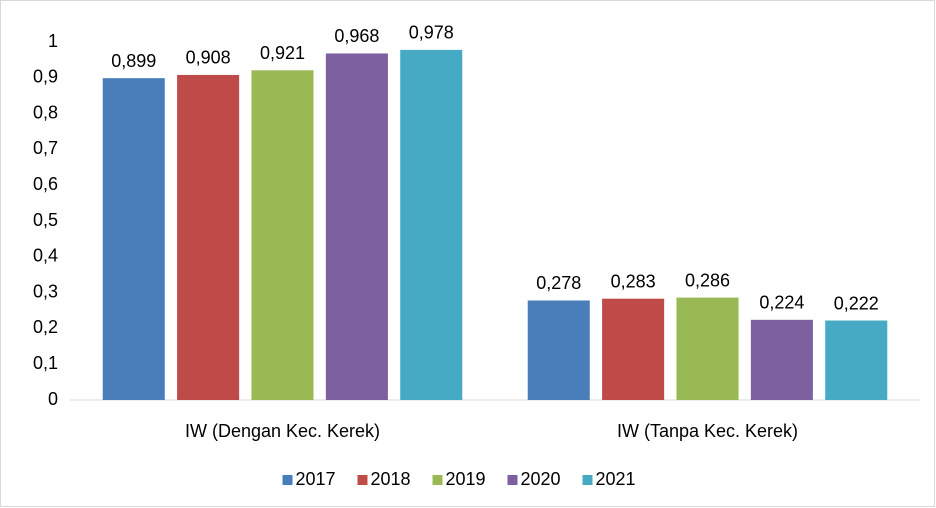 The image size is (936, 508). I want to click on legend-label: 2019, so click(466, 479).